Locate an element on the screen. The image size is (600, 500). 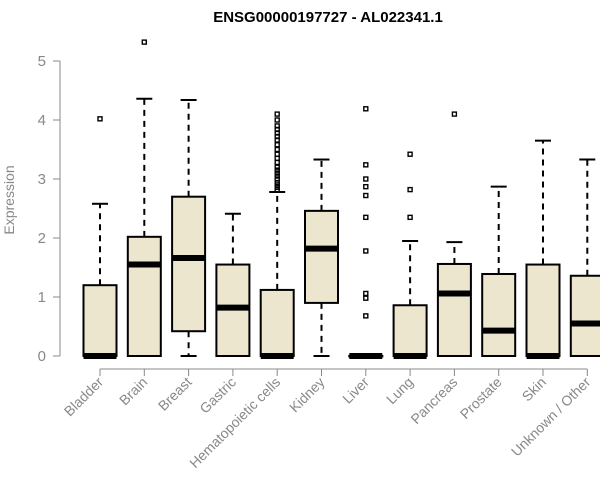
x-tick-label: Brain is located at coordinates (133, 391).